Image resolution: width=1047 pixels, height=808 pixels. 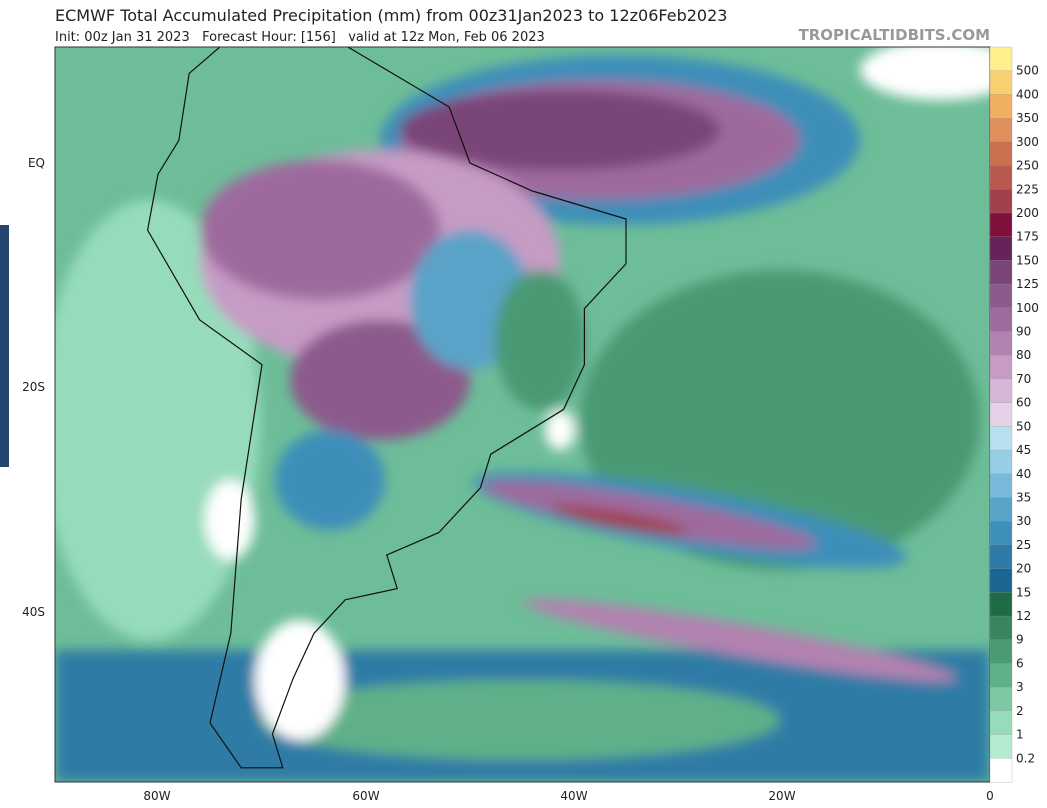 What do you see at coordinates (1023, 403) in the screenshot?
I see `colorbar-label: 60` at bounding box center [1023, 403].